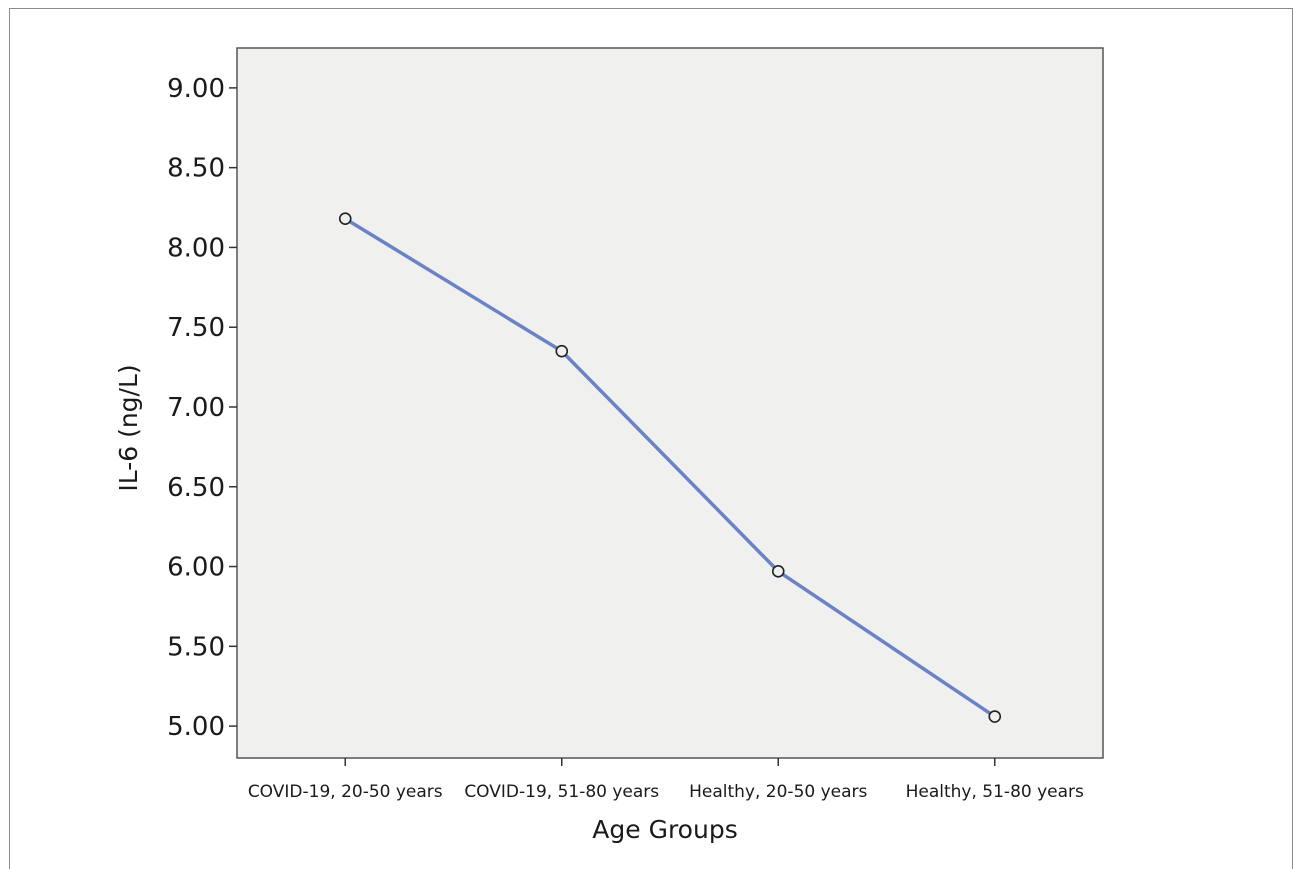 The image size is (1293, 869). What do you see at coordinates (128, 427) in the screenshot?
I see `y-axis-title: IL-6 (ng/L)` at bounding box center [128, 427].